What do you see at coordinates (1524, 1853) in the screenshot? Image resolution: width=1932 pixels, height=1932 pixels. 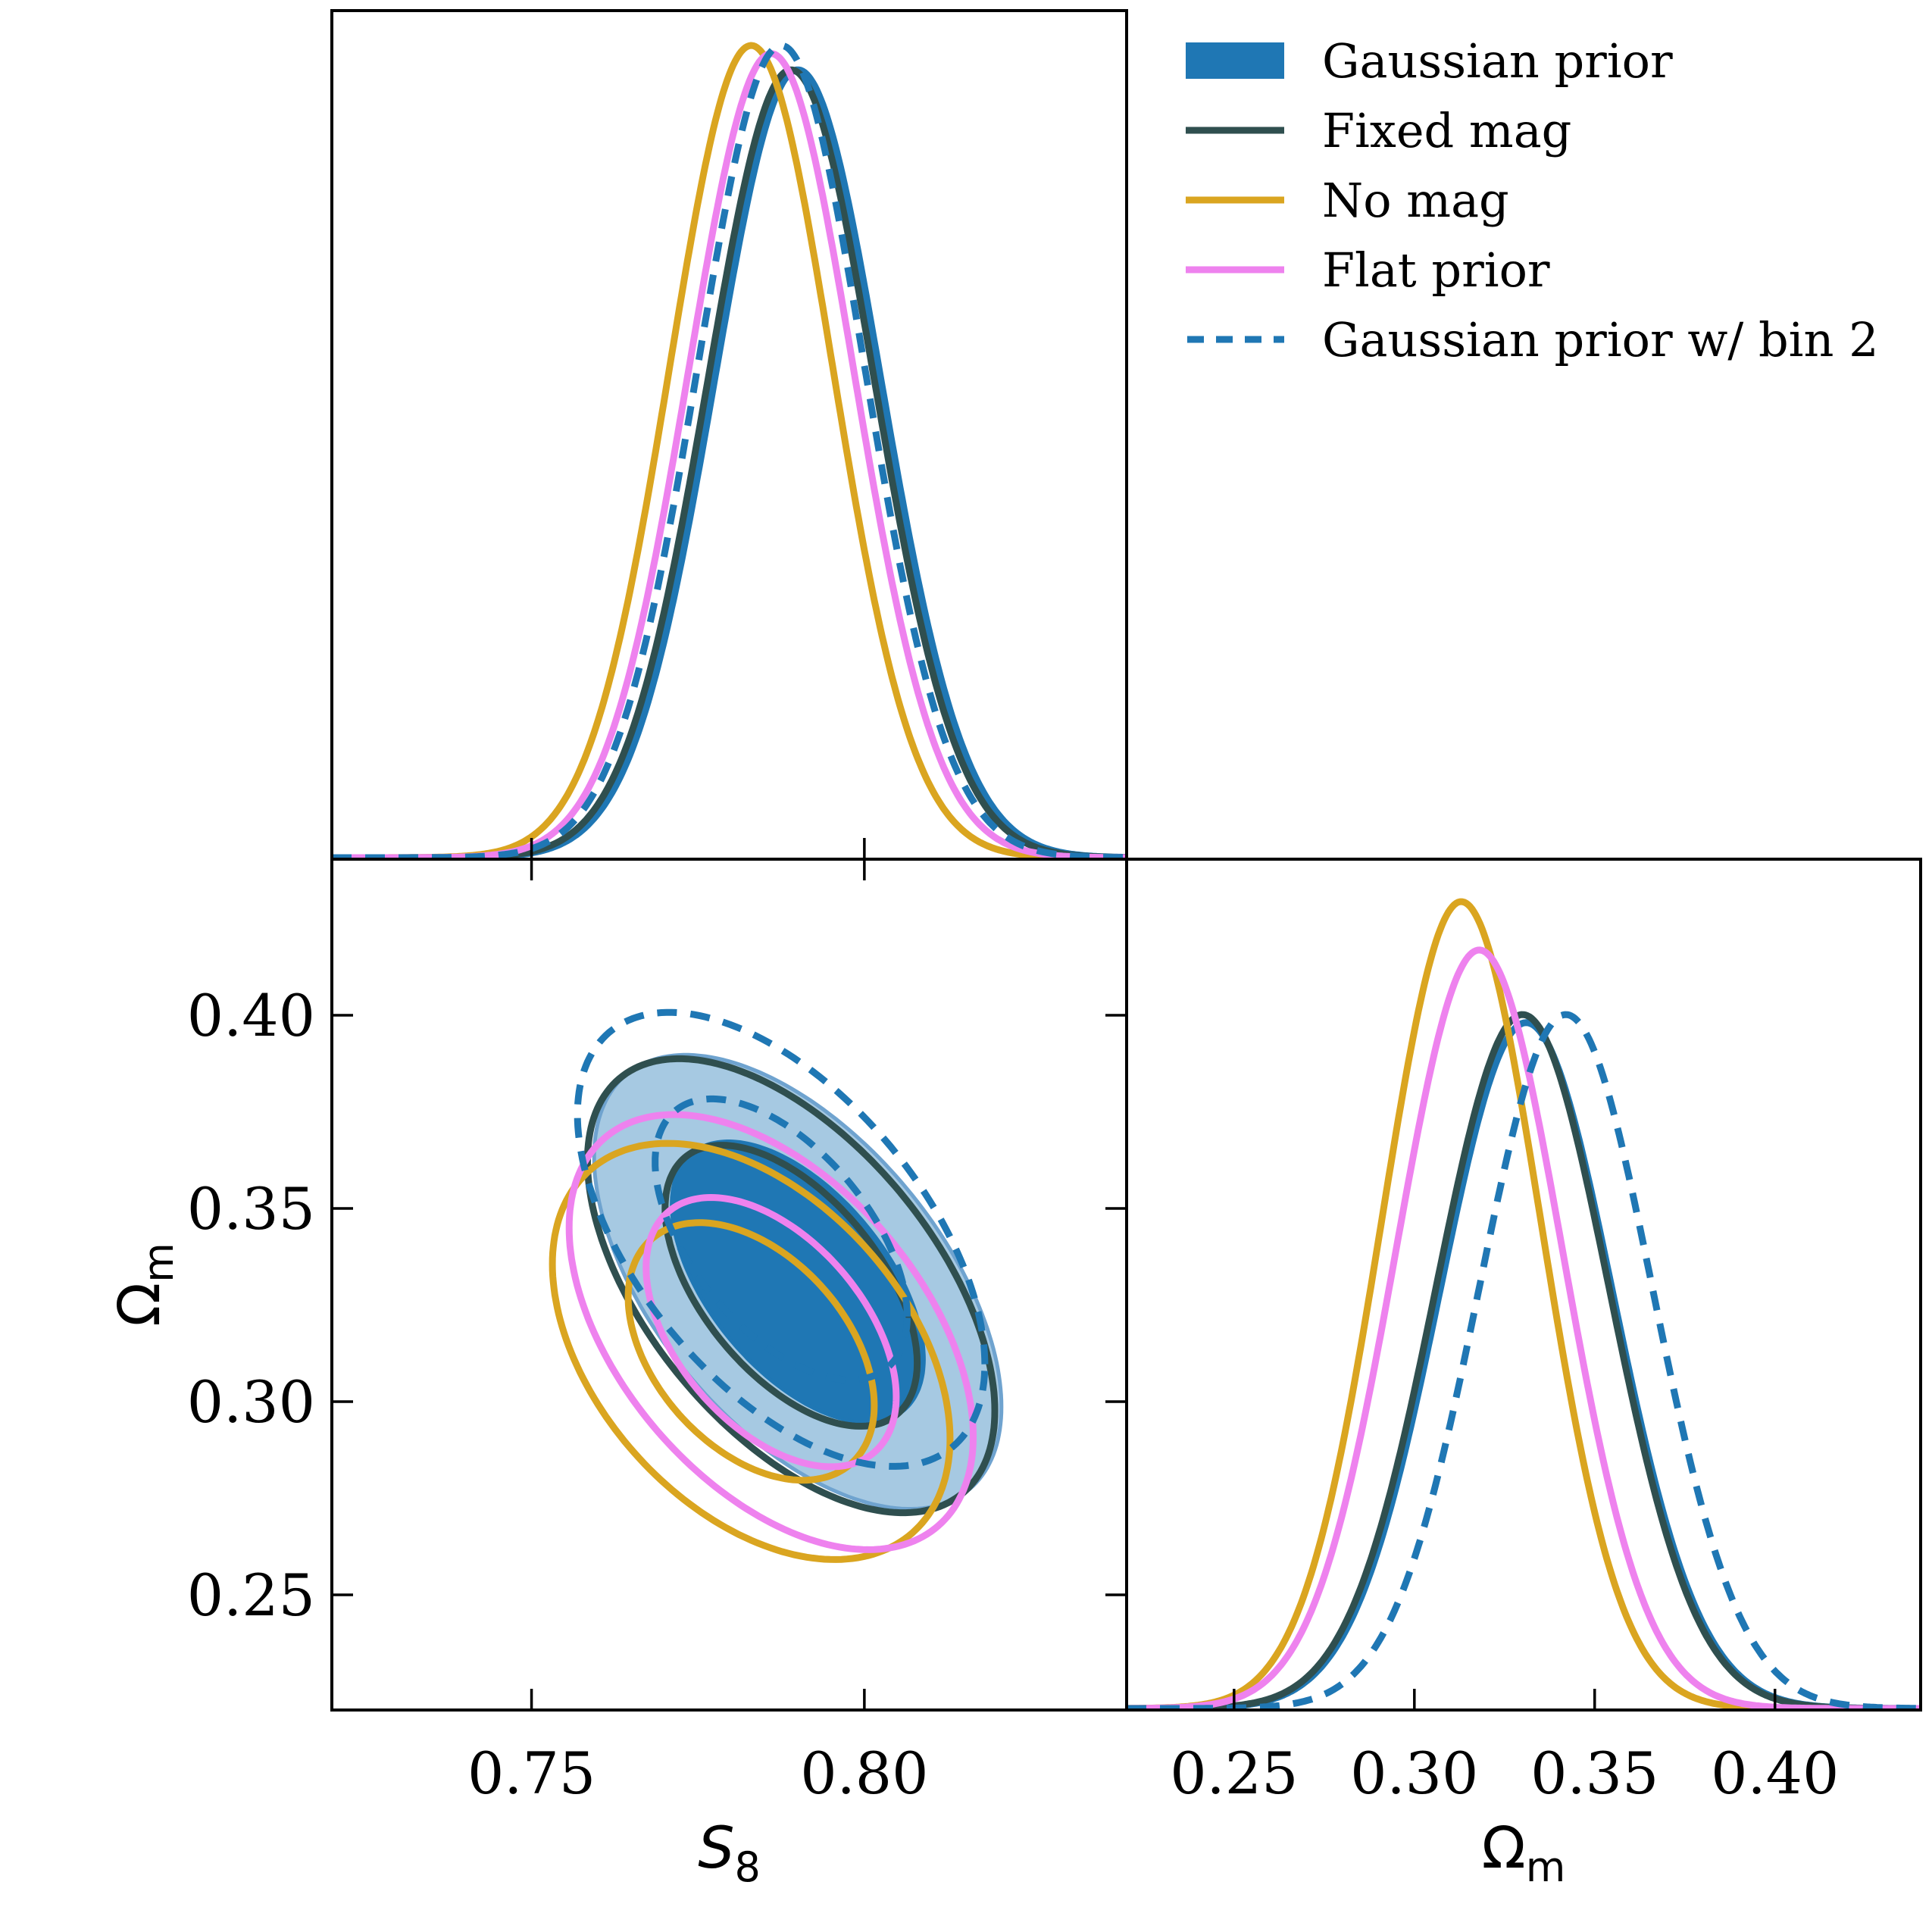 I see `x-axis-title-omegam: Ωm` at bounding box center [1524, 1853].